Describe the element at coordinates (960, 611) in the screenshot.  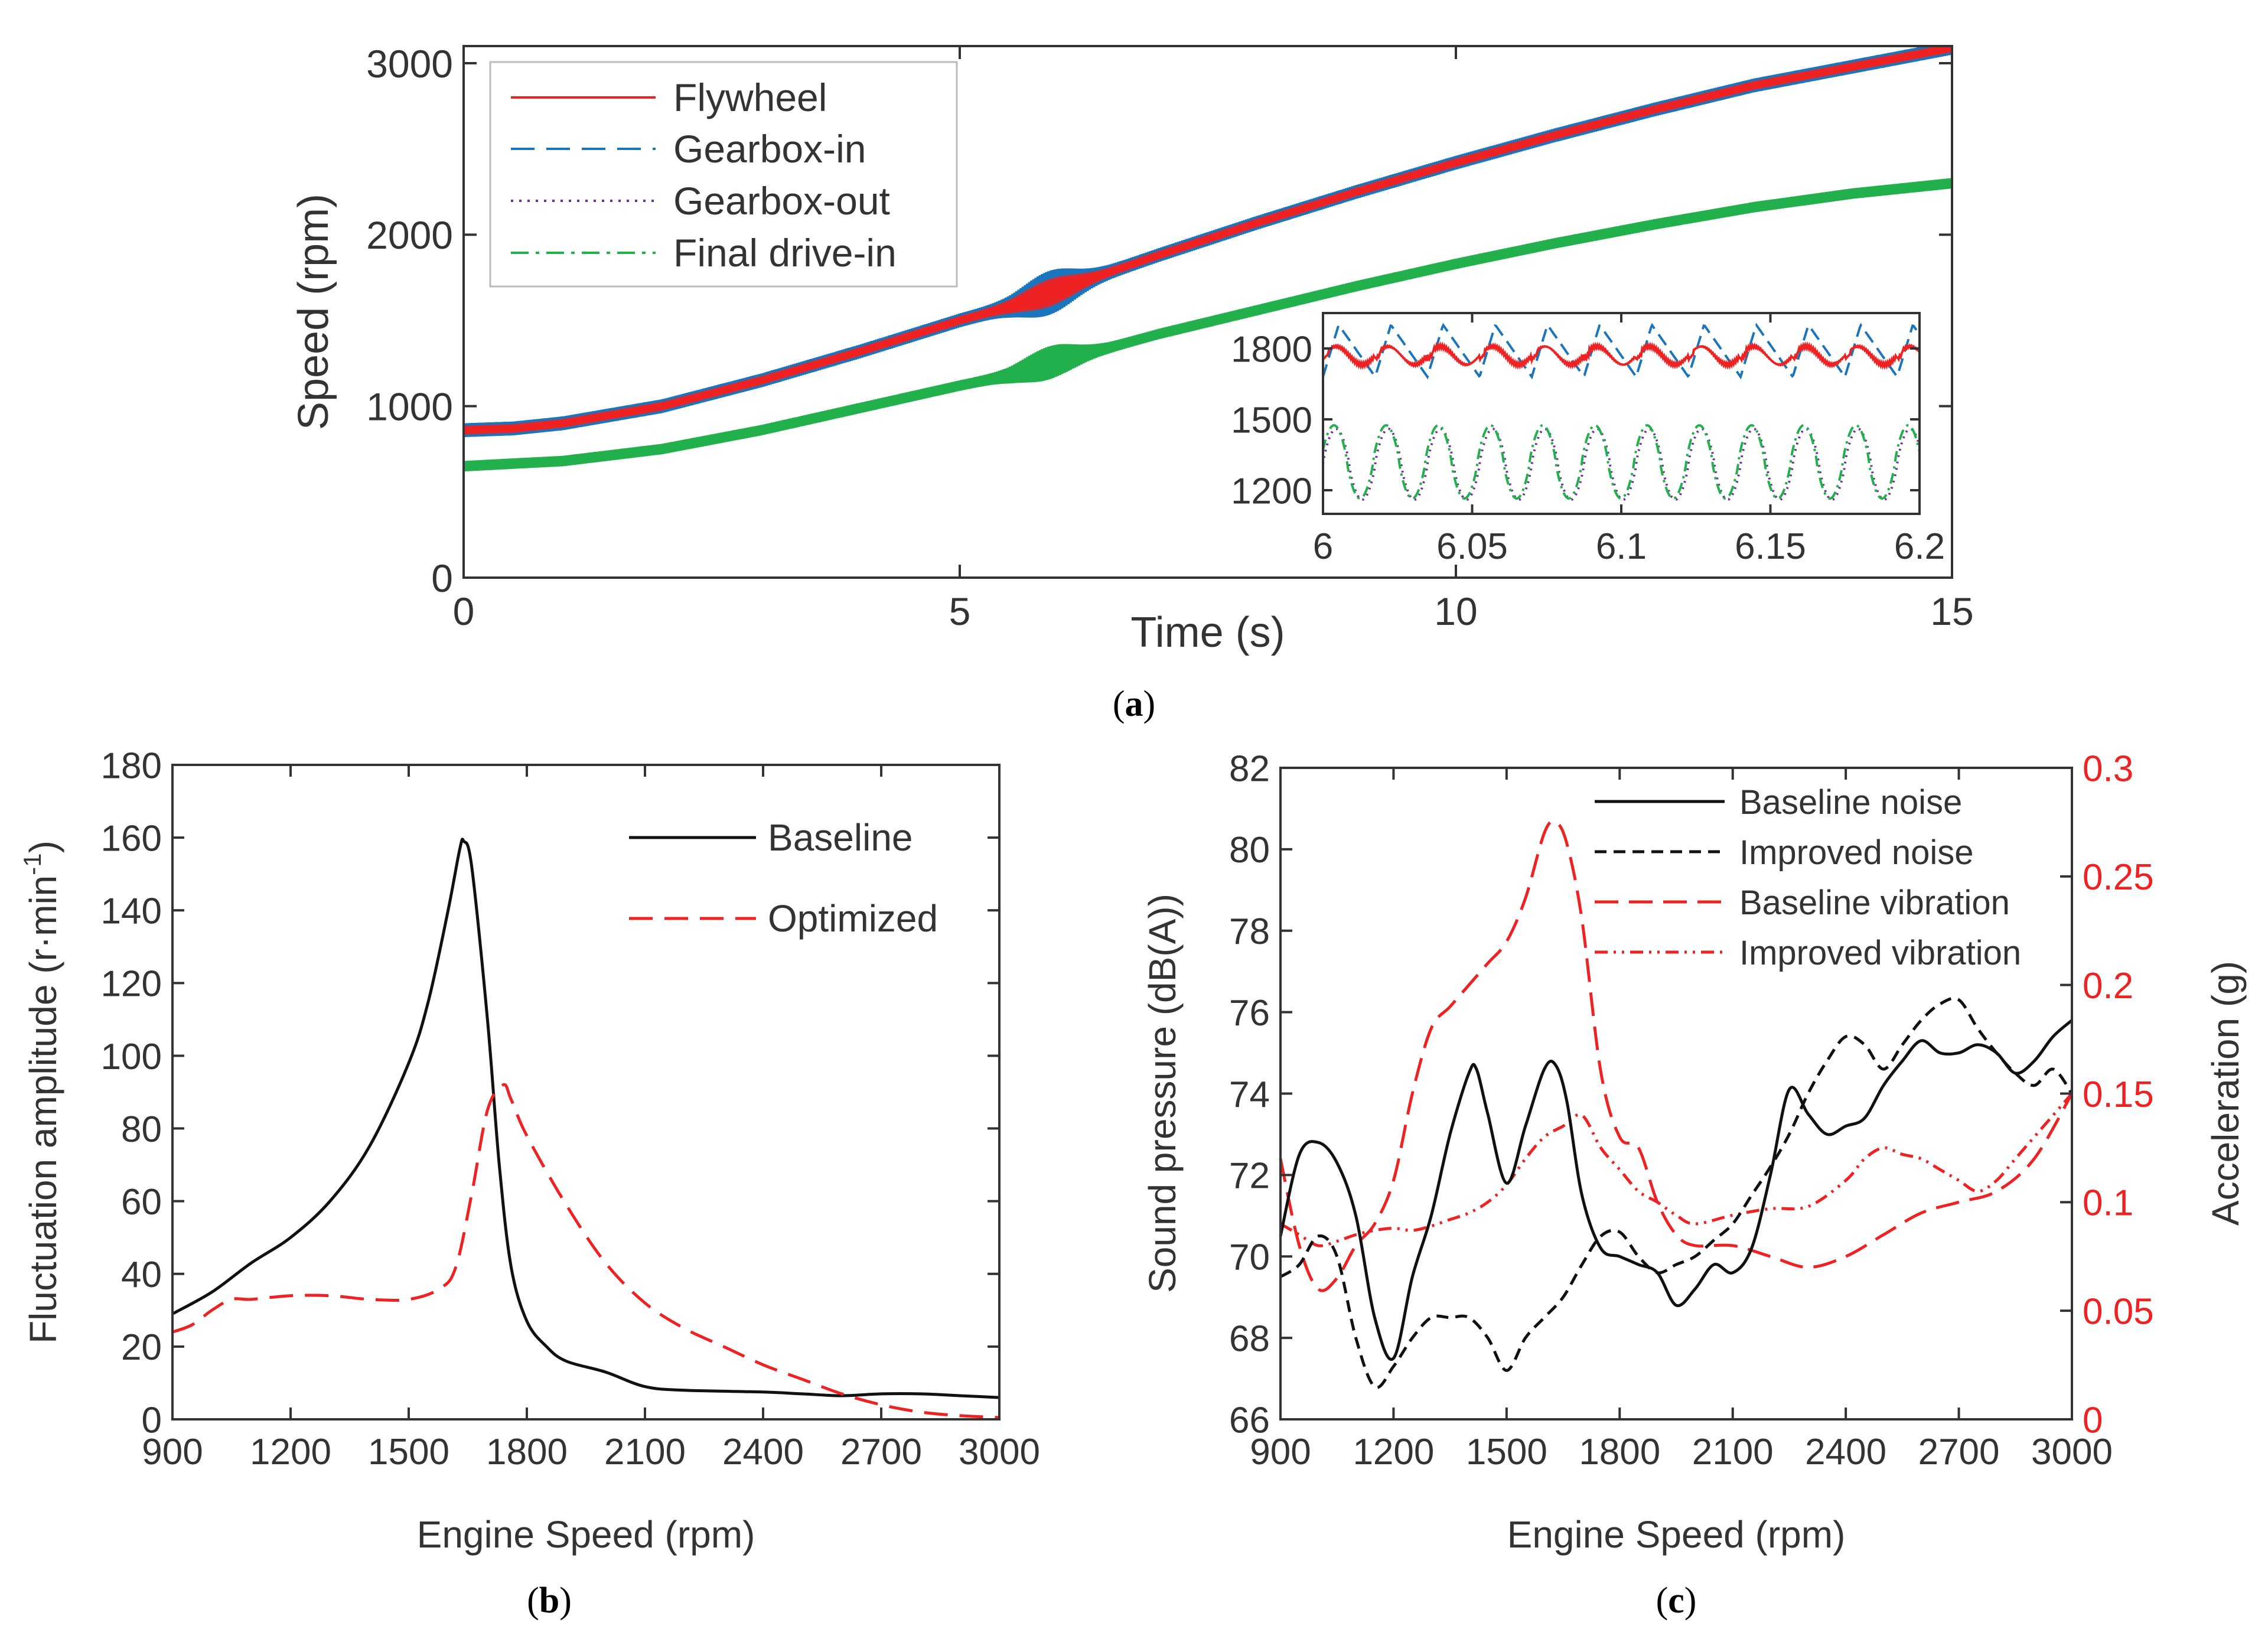
I see `panel-a-x-tick-label-5: 5` at that location.